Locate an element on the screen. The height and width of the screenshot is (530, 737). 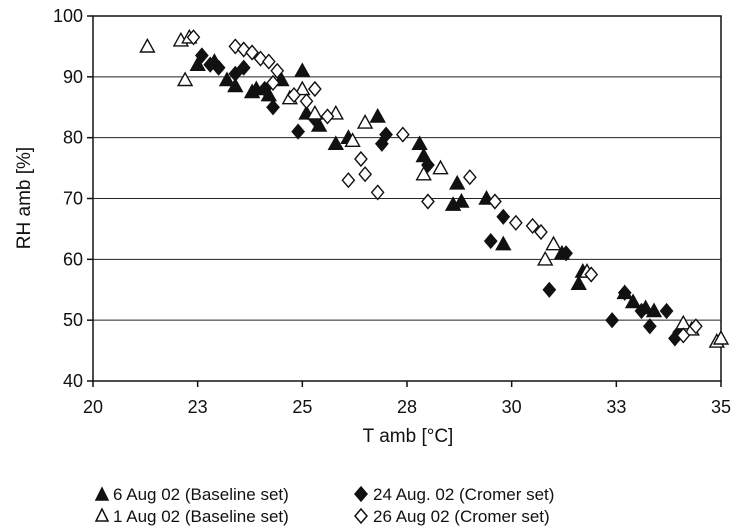
filled-diamond-icon is located at coordinates (361, 494).